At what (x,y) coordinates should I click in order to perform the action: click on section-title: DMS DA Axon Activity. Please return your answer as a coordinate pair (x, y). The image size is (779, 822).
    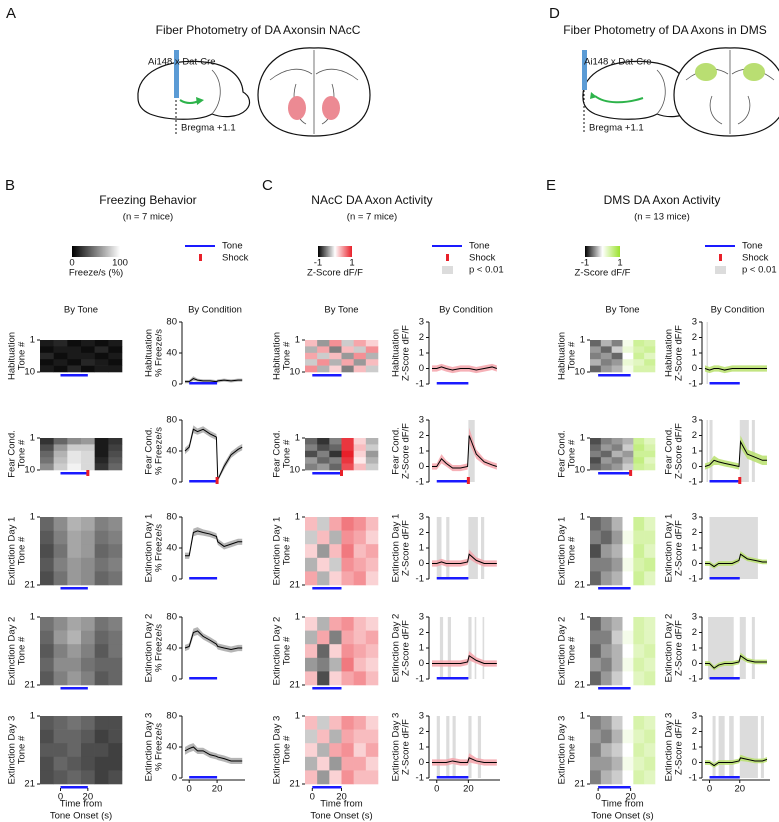
    Looking at the image, I should click on (662, 200).